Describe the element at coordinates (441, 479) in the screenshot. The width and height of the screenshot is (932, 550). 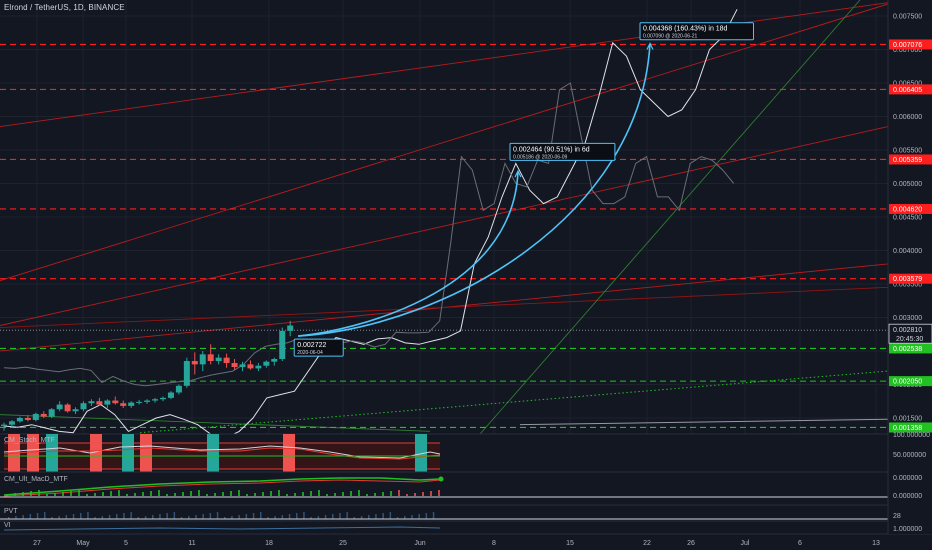
I see `macd-dot` at that location.